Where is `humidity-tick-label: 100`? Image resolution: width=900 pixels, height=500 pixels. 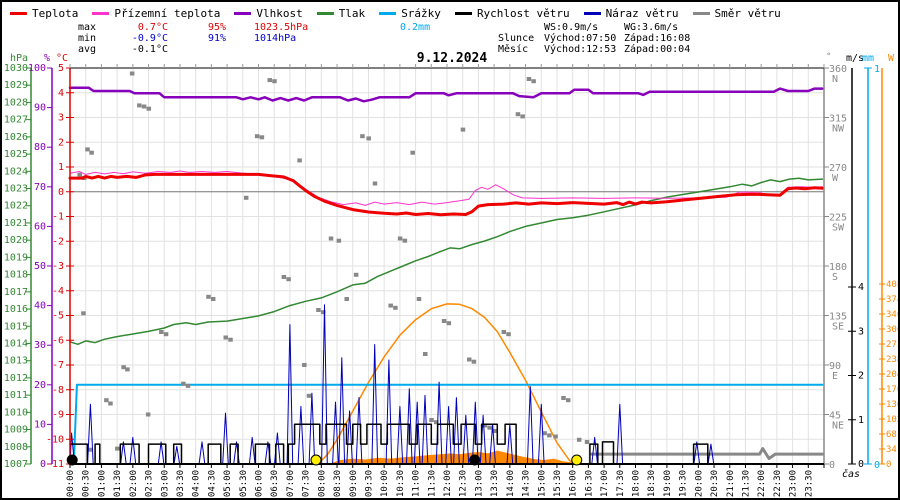
humidity-tick-label: 100 is located at coordinates (37, 68).